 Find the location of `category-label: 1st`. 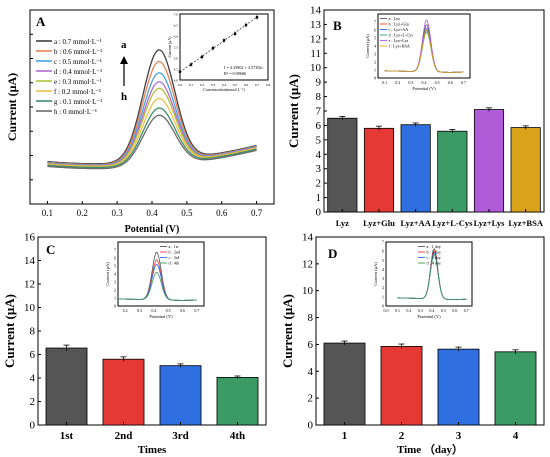

category-label: 1st is located at coordinates (67, 436).